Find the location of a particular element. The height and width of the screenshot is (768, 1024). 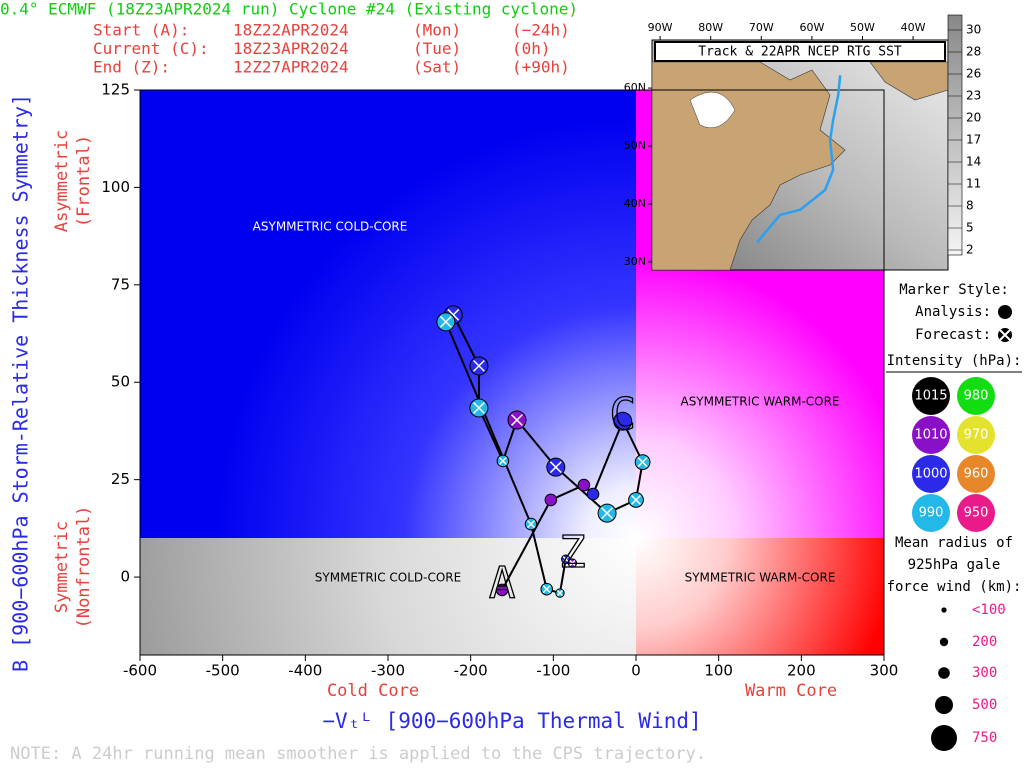

colorbar-label: 30 is located at coordinates (973, 30).